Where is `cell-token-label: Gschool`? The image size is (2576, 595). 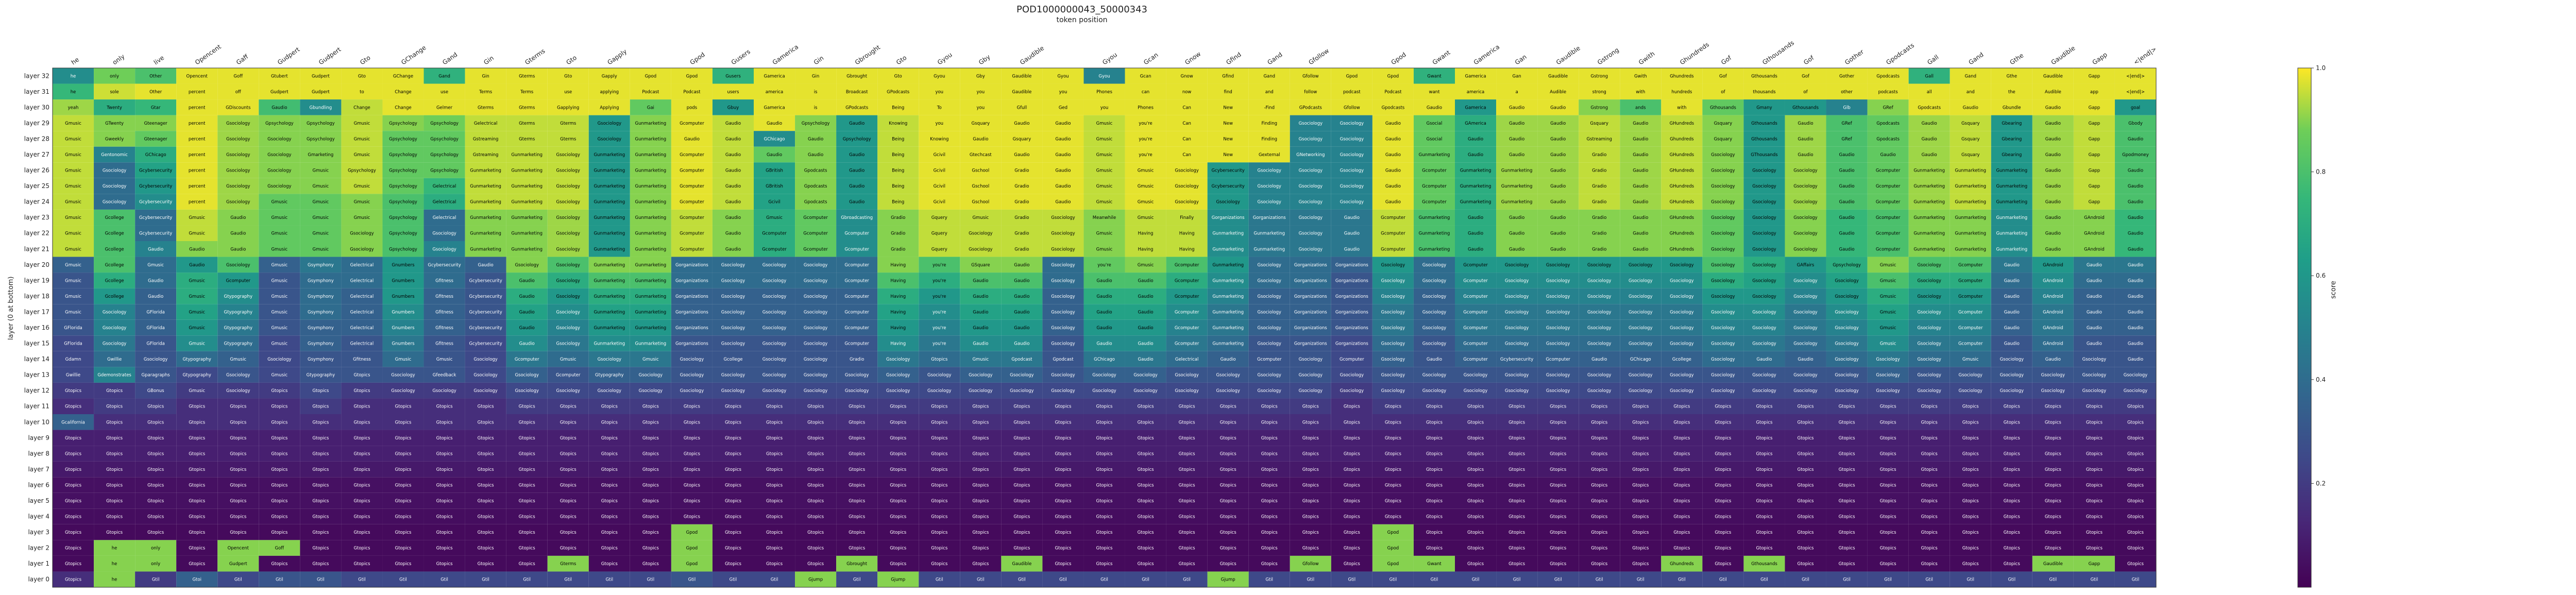 cell-token-label: Gschool is located at coordinates (980, 171).